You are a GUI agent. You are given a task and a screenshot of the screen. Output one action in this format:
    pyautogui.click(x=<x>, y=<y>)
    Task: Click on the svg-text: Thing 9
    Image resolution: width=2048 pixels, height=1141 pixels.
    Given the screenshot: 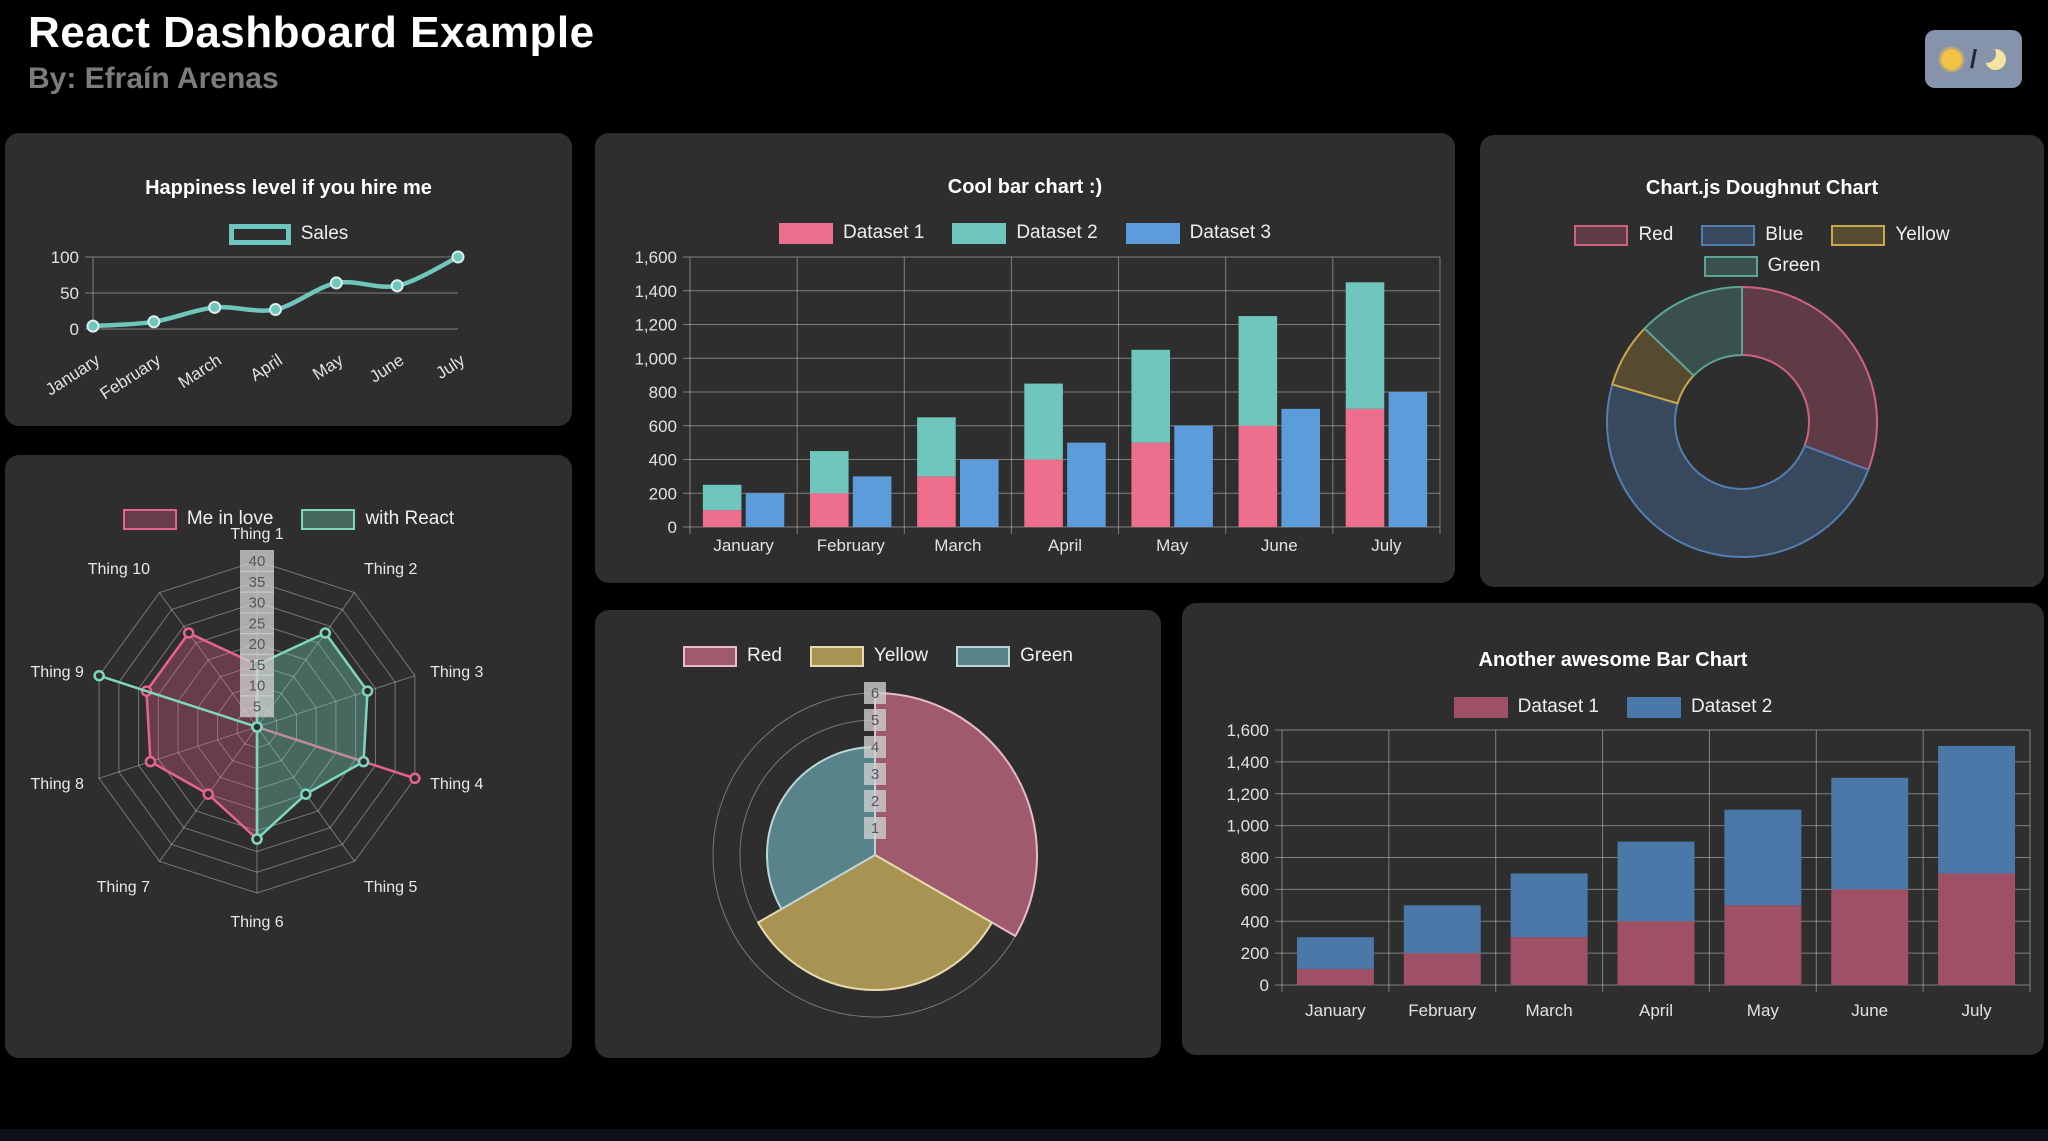 What is the action you would take?
    pyautogui.click(x=57, y=672)
    